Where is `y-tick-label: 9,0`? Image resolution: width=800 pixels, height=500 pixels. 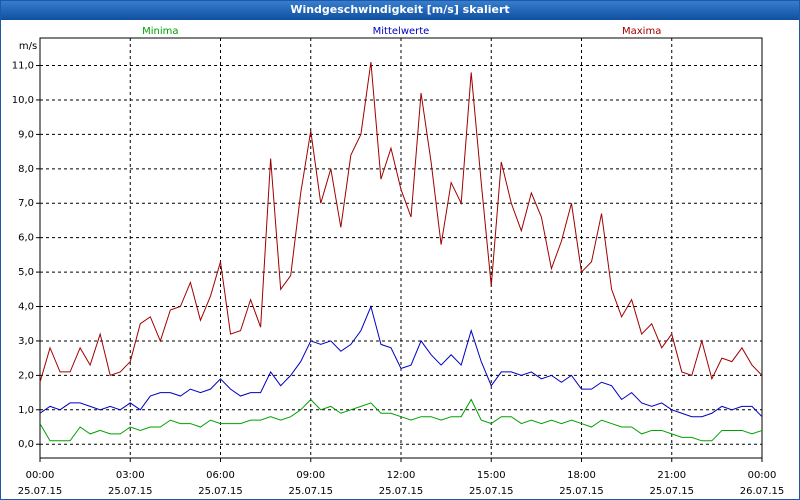
y-tick-label: 9,0 is located at coordinates (26, 134).